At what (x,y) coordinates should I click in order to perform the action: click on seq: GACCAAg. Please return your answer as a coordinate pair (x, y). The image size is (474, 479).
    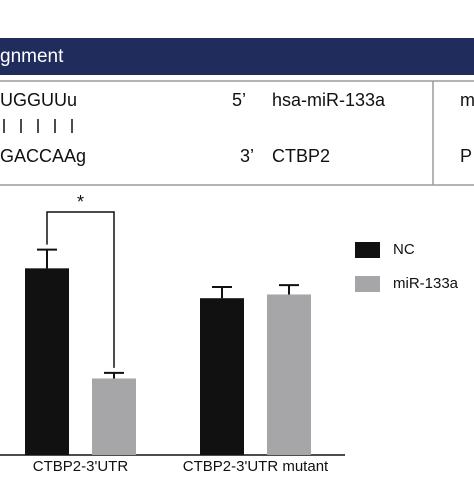
    Looking at the image, I should click on (43, 156).